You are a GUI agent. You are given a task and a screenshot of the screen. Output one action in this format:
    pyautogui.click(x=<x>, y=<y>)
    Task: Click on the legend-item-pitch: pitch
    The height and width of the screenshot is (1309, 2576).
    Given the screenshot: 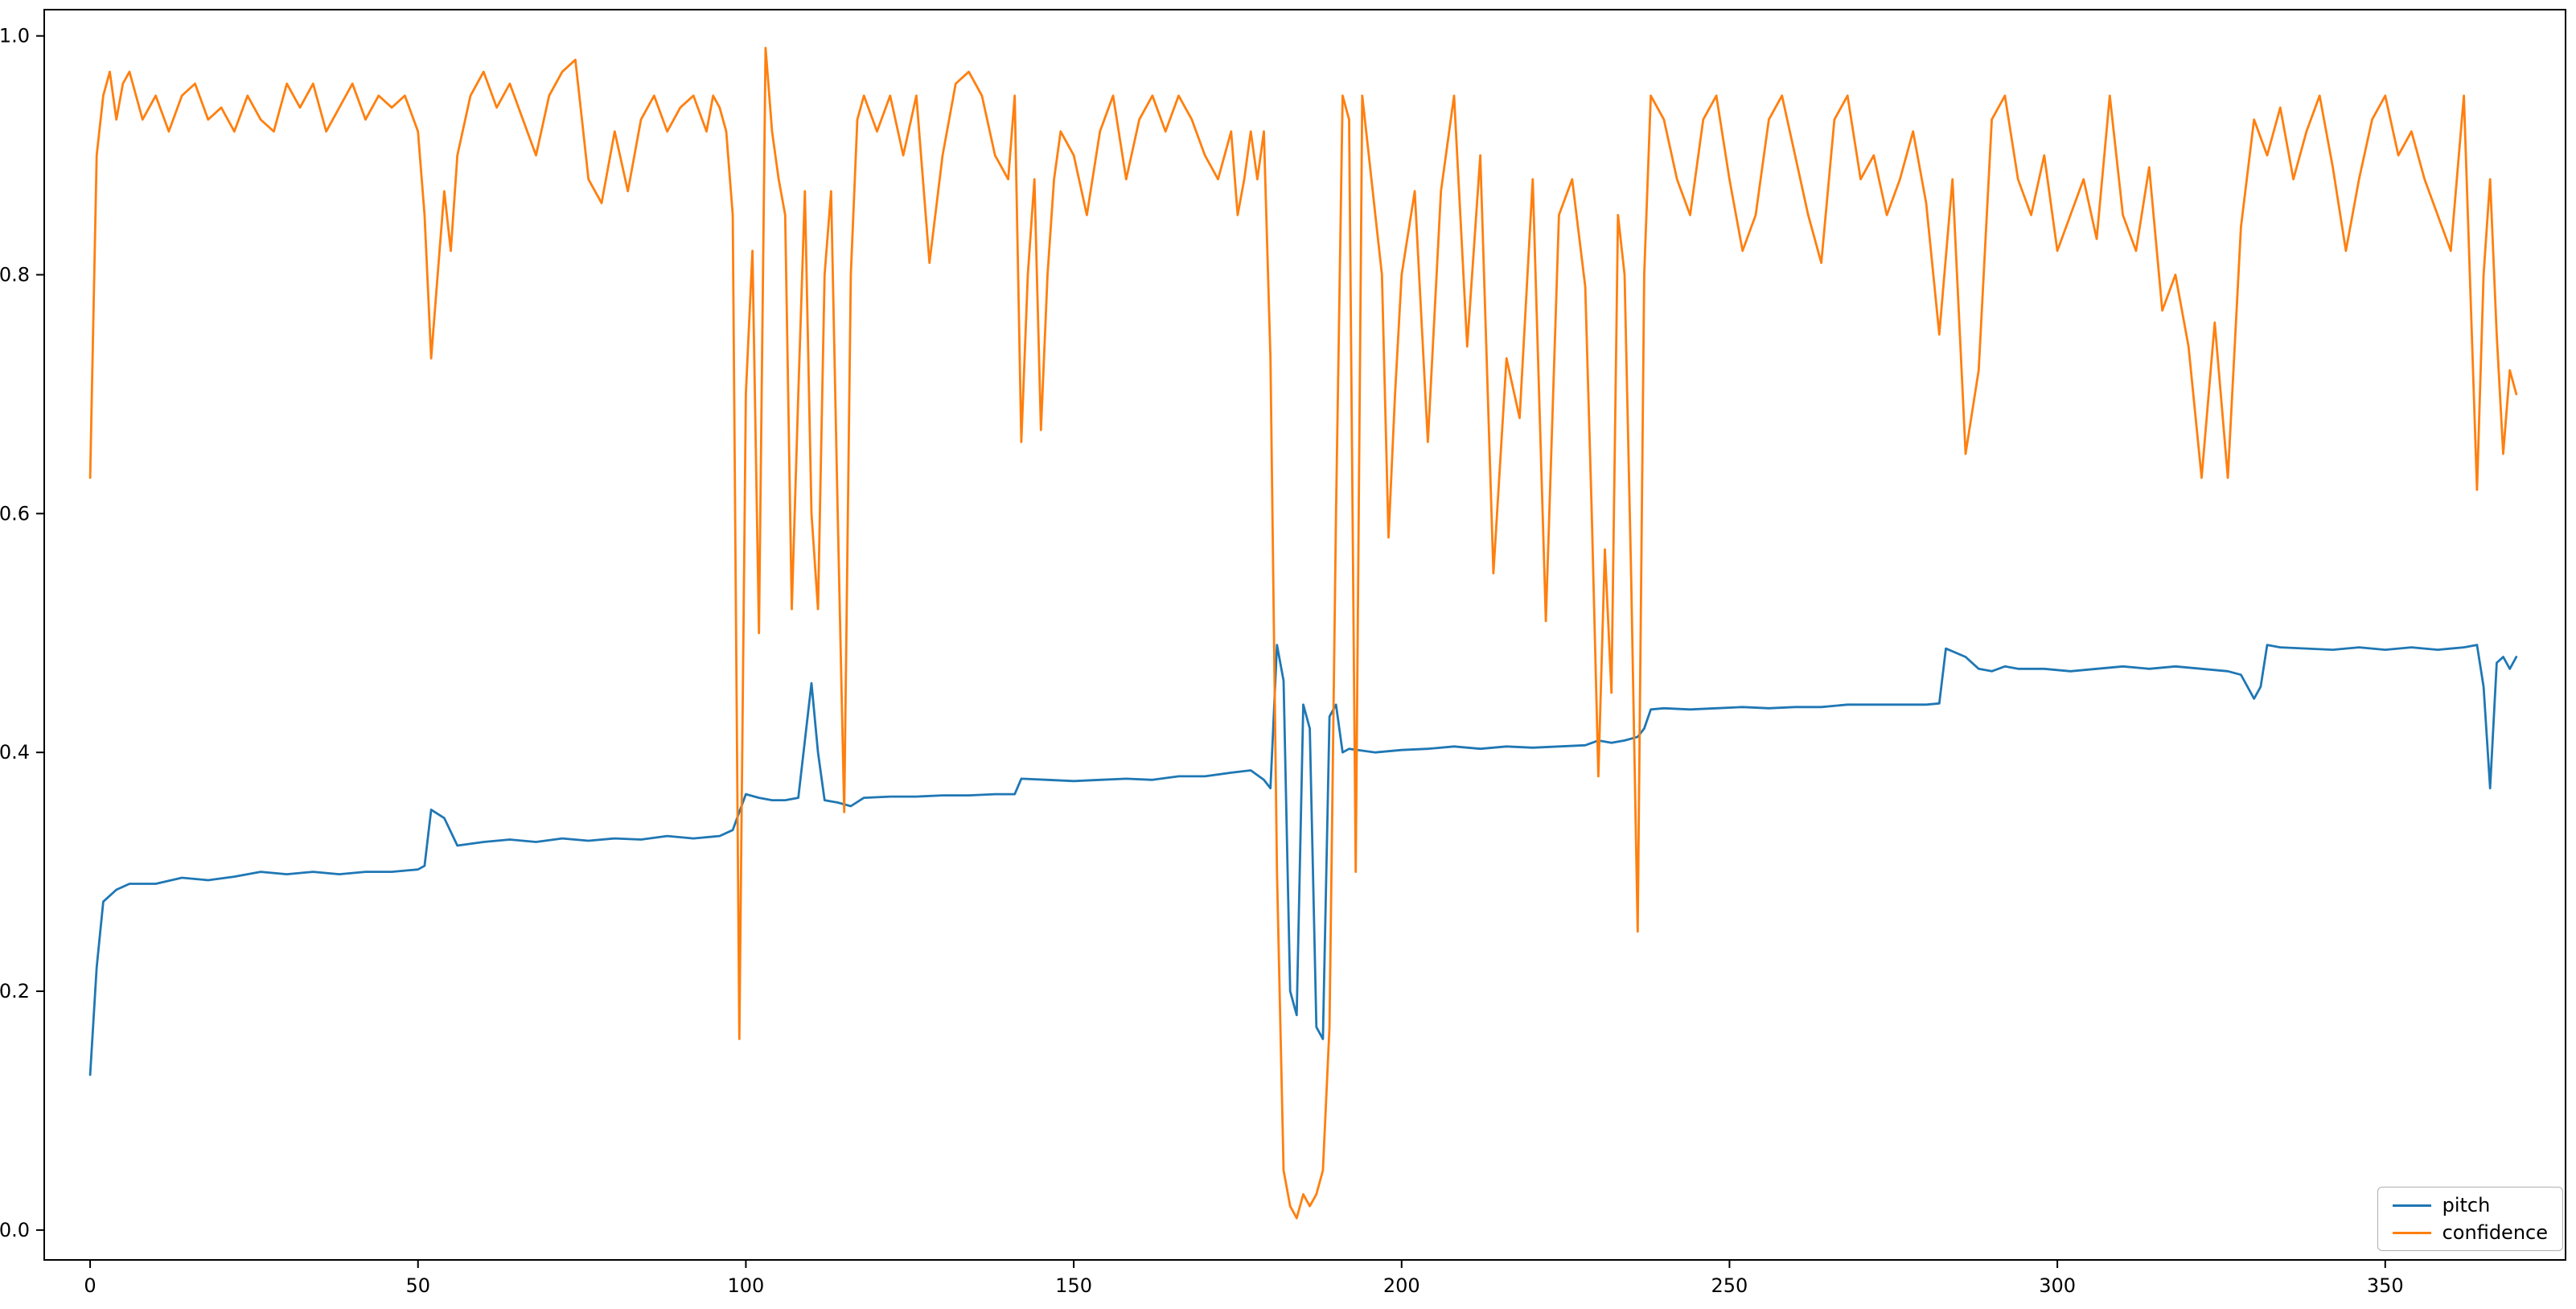 What is the action you would take?
    pyautogui.click(x=2470, y=1205)
    